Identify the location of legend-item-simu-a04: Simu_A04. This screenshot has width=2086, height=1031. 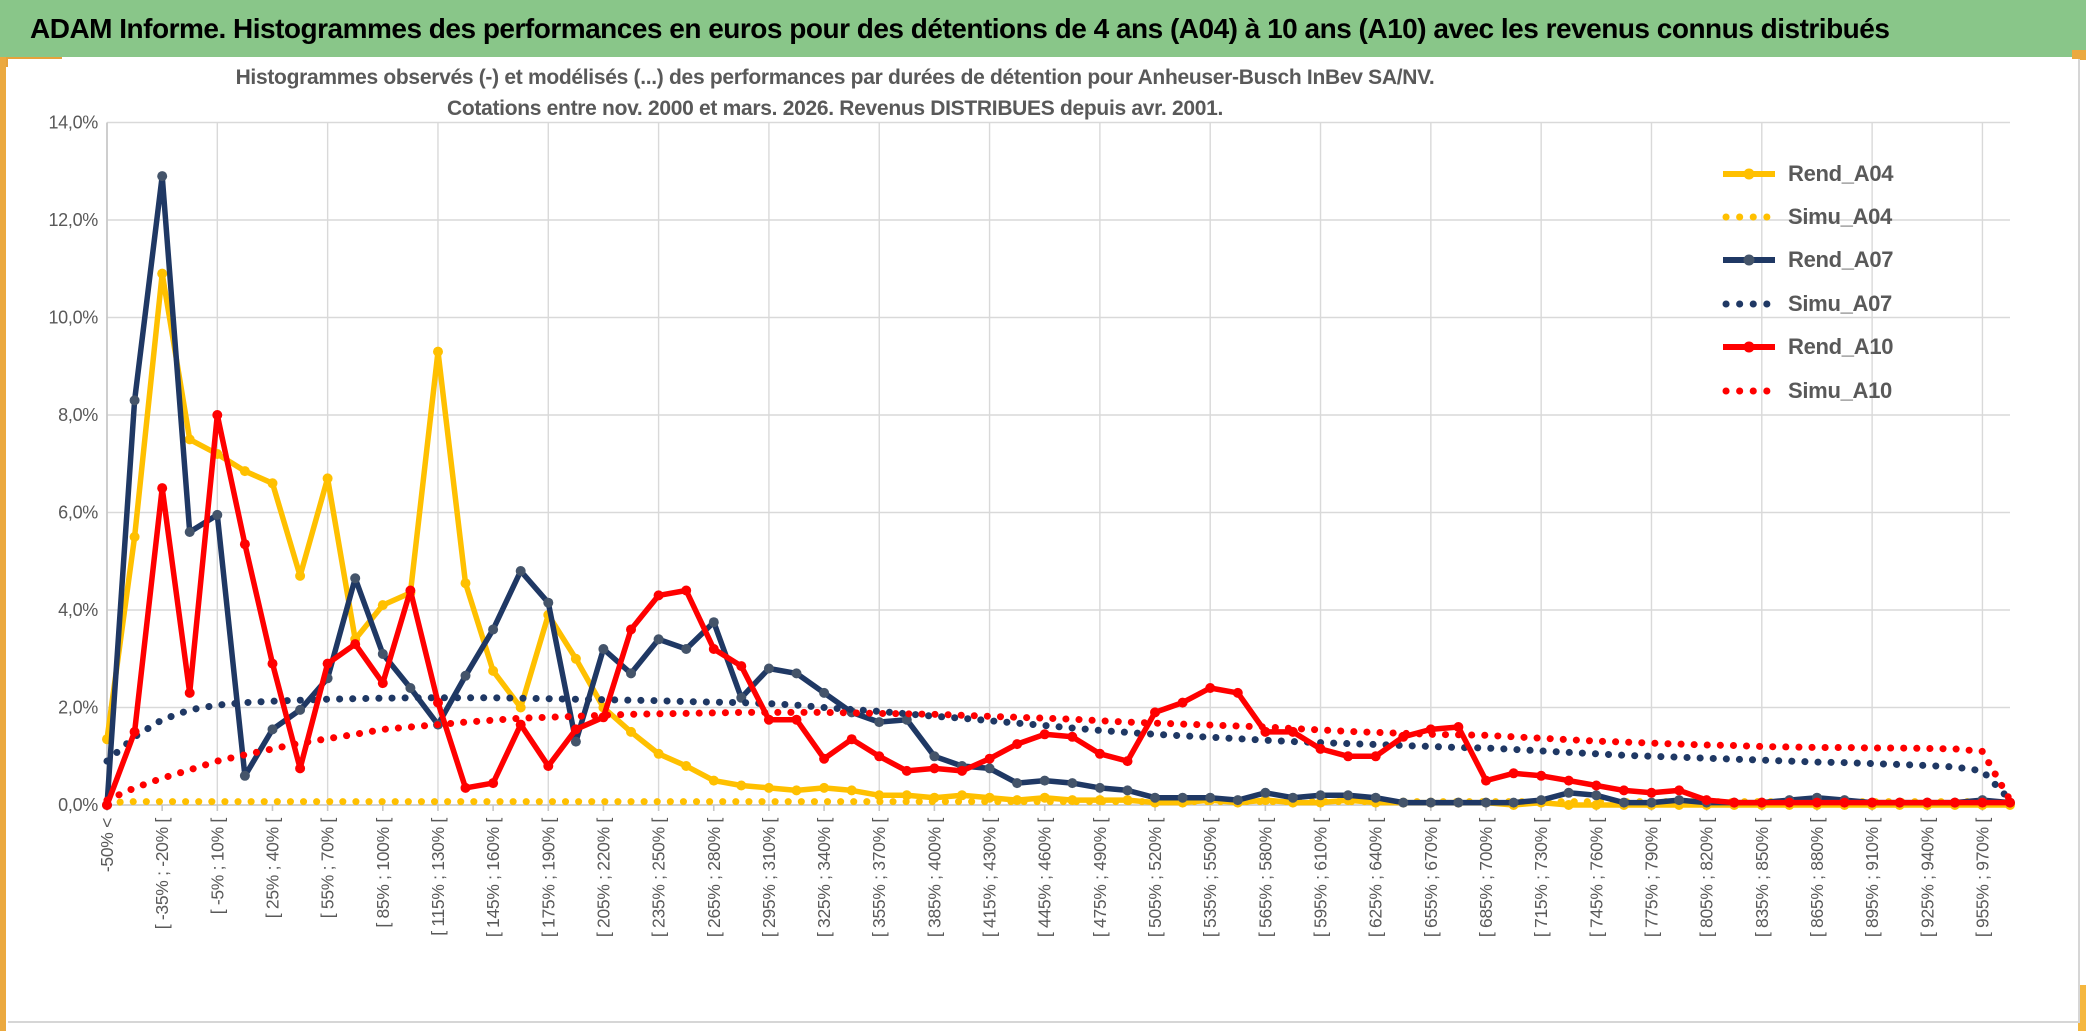
(1806, 216).